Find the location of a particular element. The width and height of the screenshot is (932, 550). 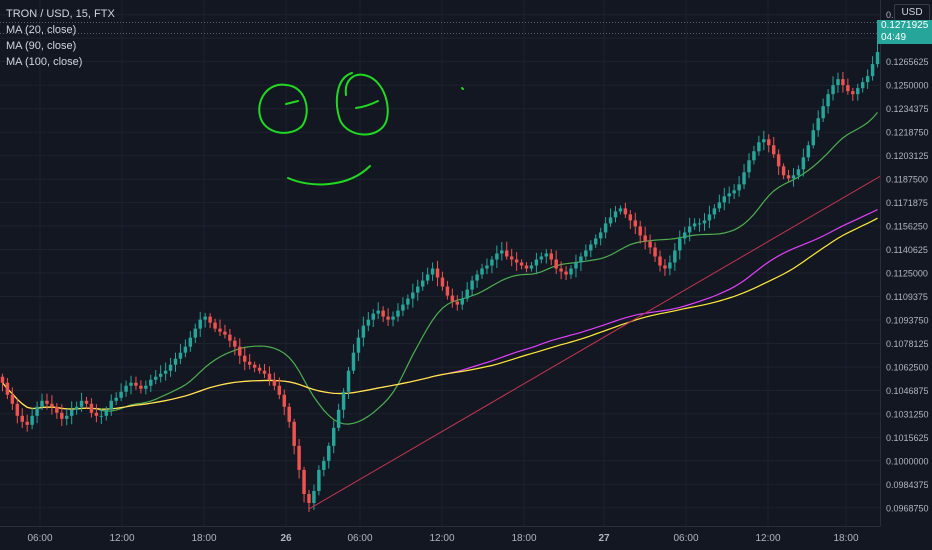

x-tick-label: 27 is located at coordinates (604, 538).